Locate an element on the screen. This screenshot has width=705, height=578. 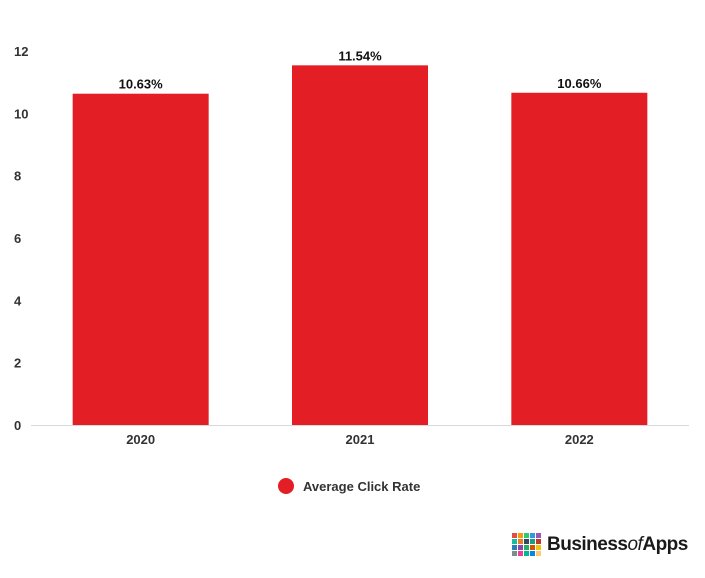
logo-text-apps: Apps is located at coordinates (665, 544).